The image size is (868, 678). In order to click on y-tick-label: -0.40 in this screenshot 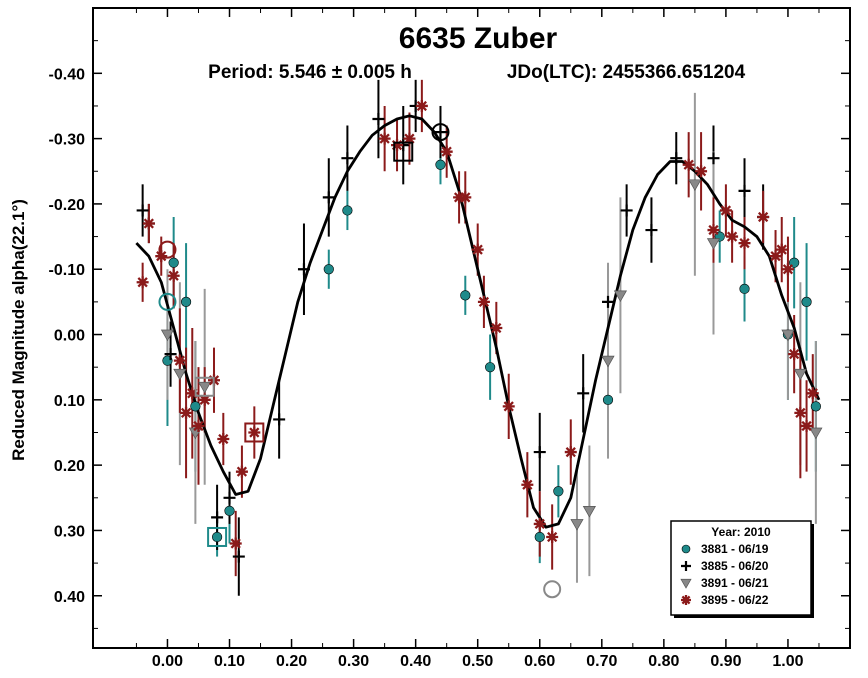, I will do `click(67, 74)`.